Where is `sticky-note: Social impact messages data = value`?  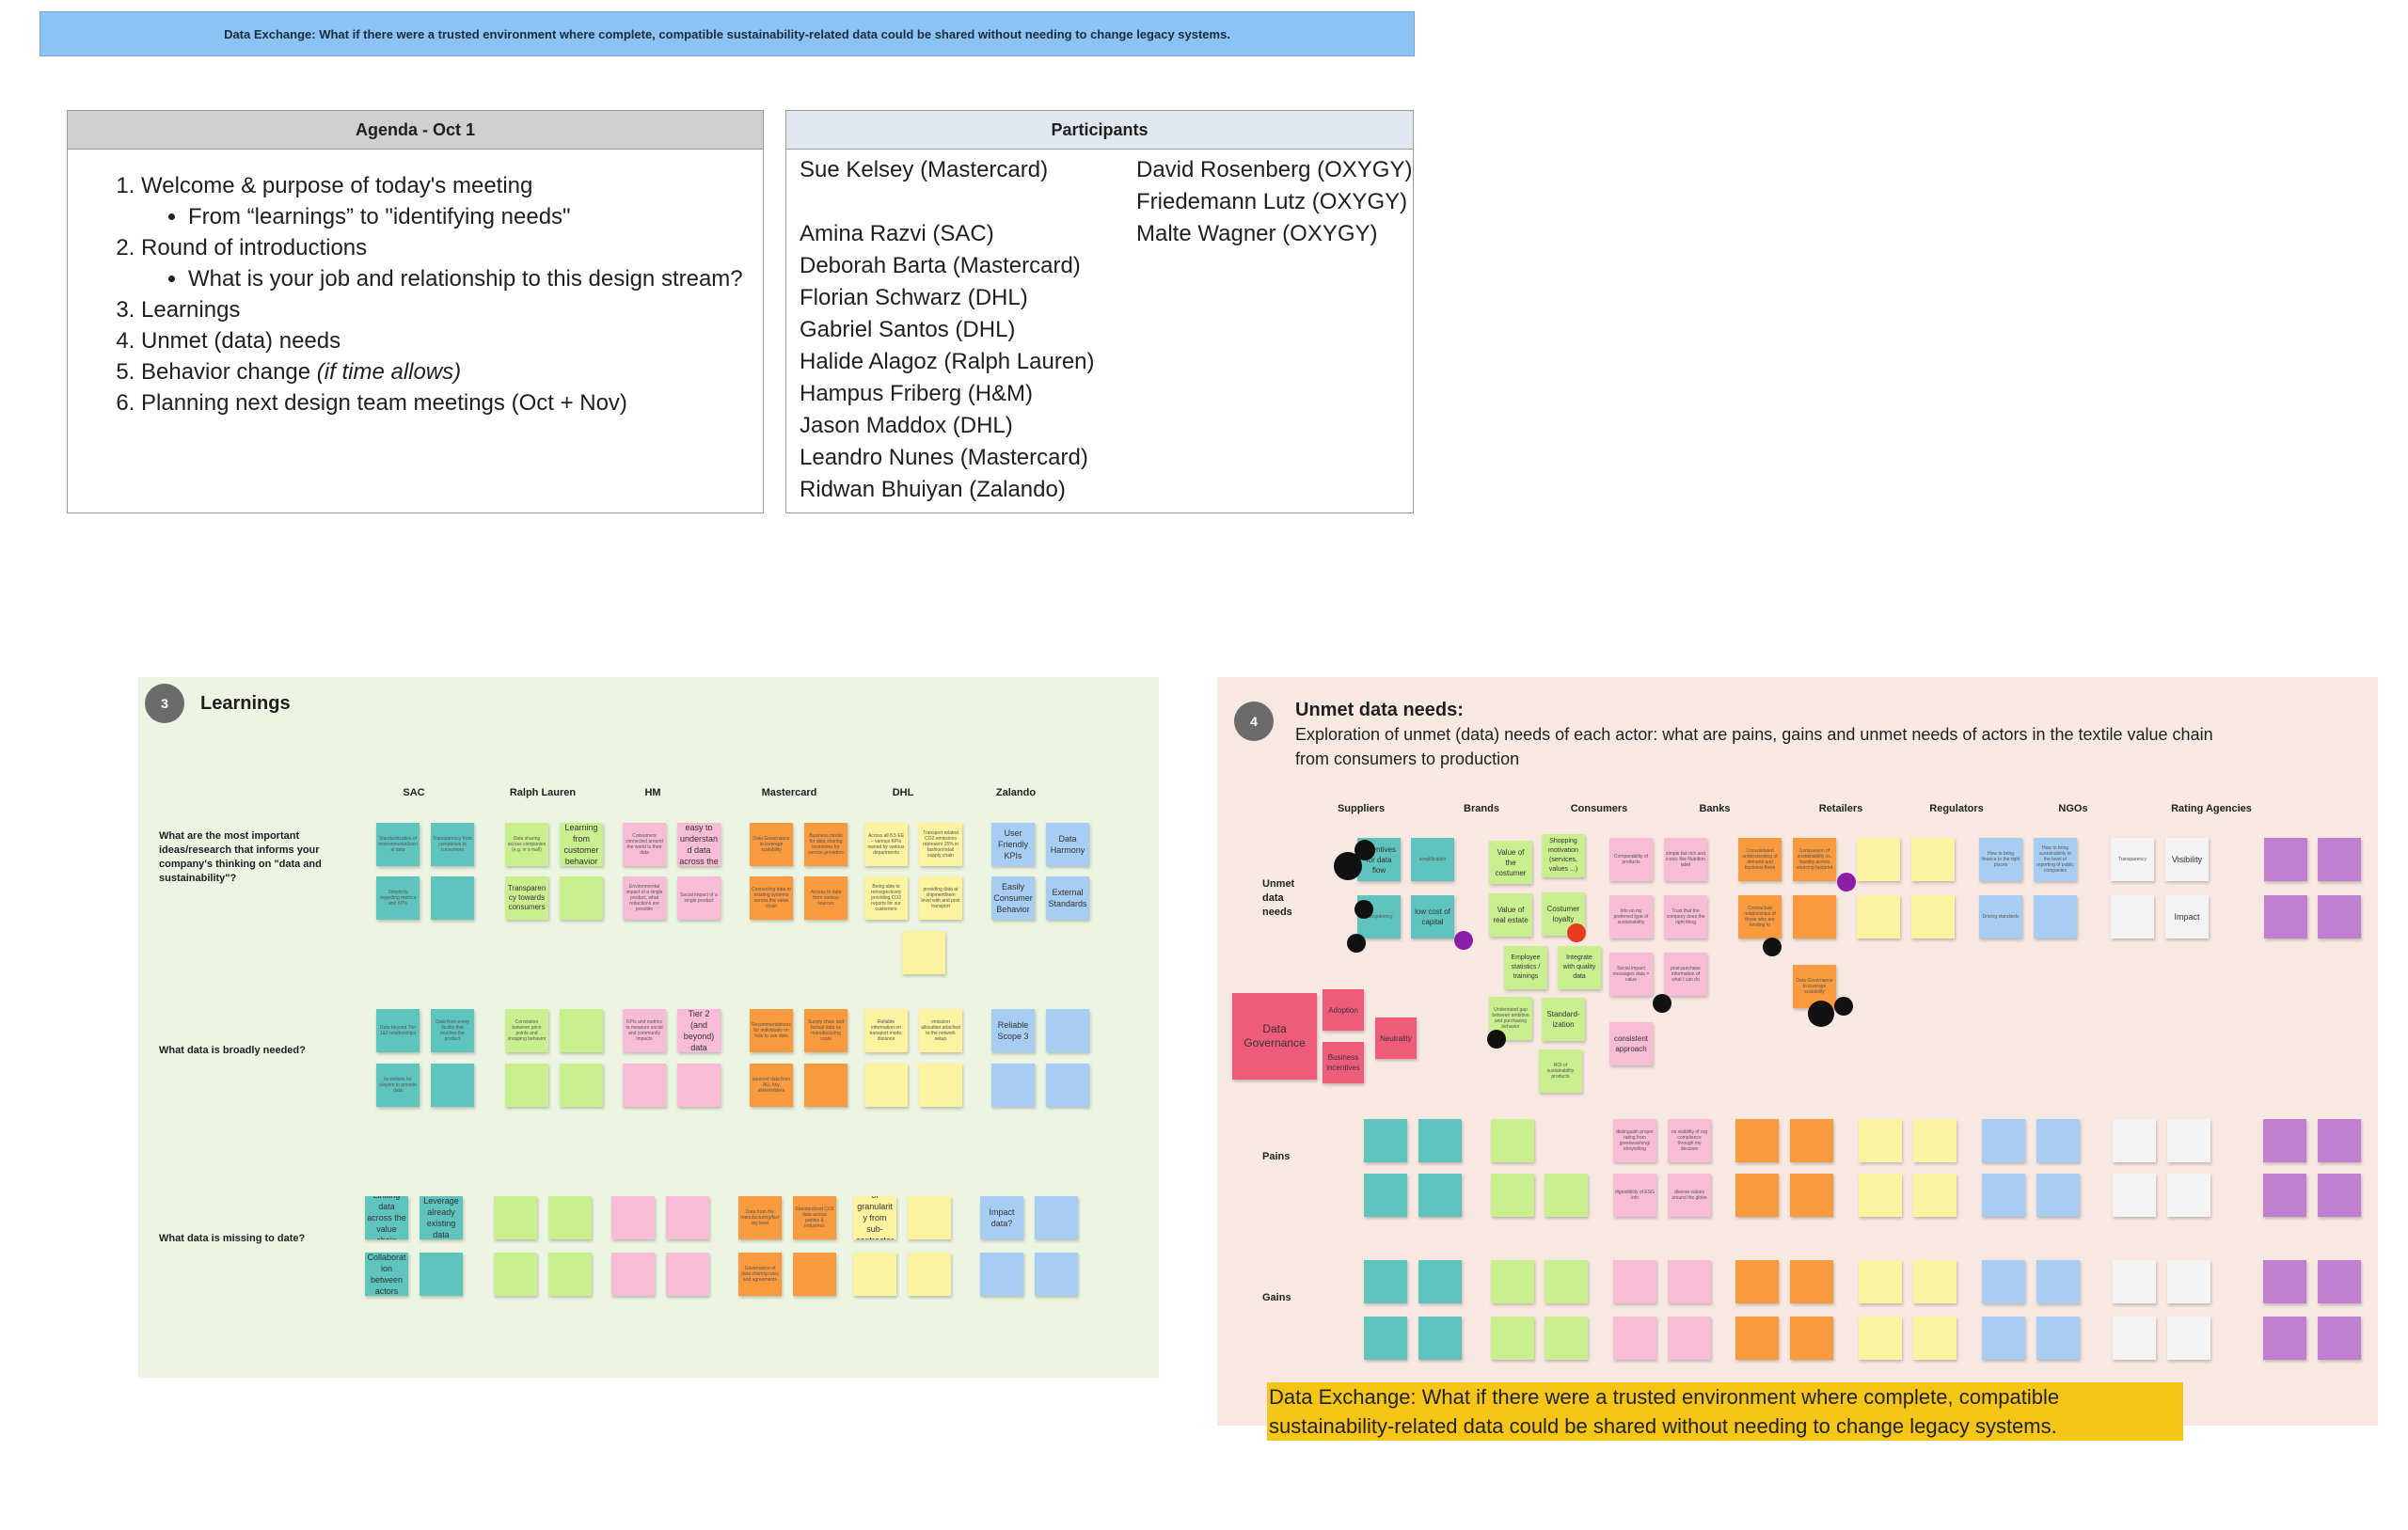
sticky-note: Social impact messages data = value is located at coordinates (1631, 974).